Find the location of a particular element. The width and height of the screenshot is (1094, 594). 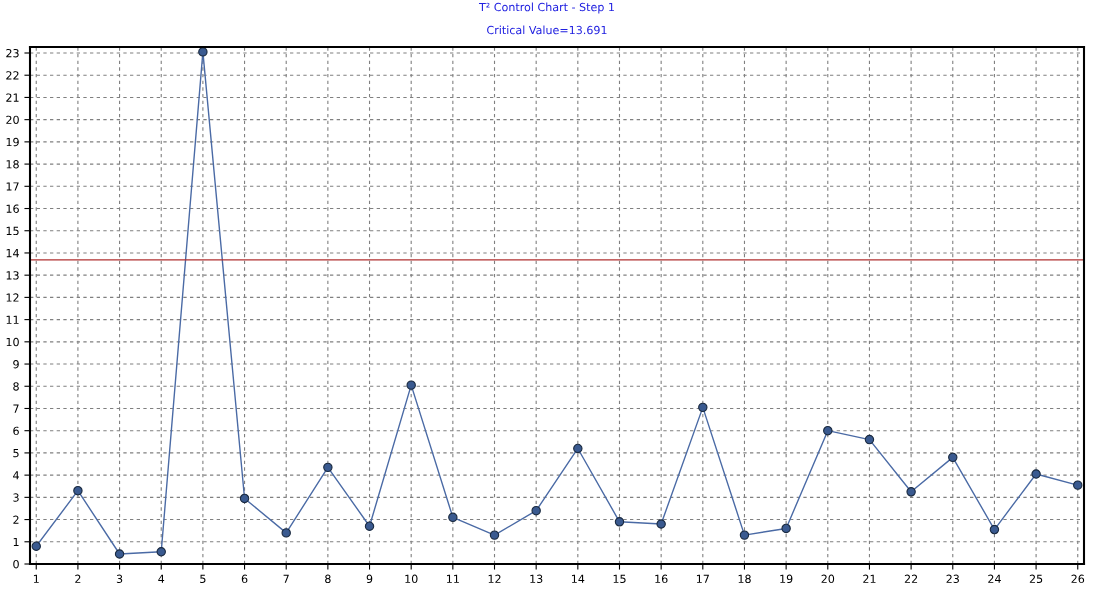

x-tick-label: 19 is located at coordinates (786, 579).